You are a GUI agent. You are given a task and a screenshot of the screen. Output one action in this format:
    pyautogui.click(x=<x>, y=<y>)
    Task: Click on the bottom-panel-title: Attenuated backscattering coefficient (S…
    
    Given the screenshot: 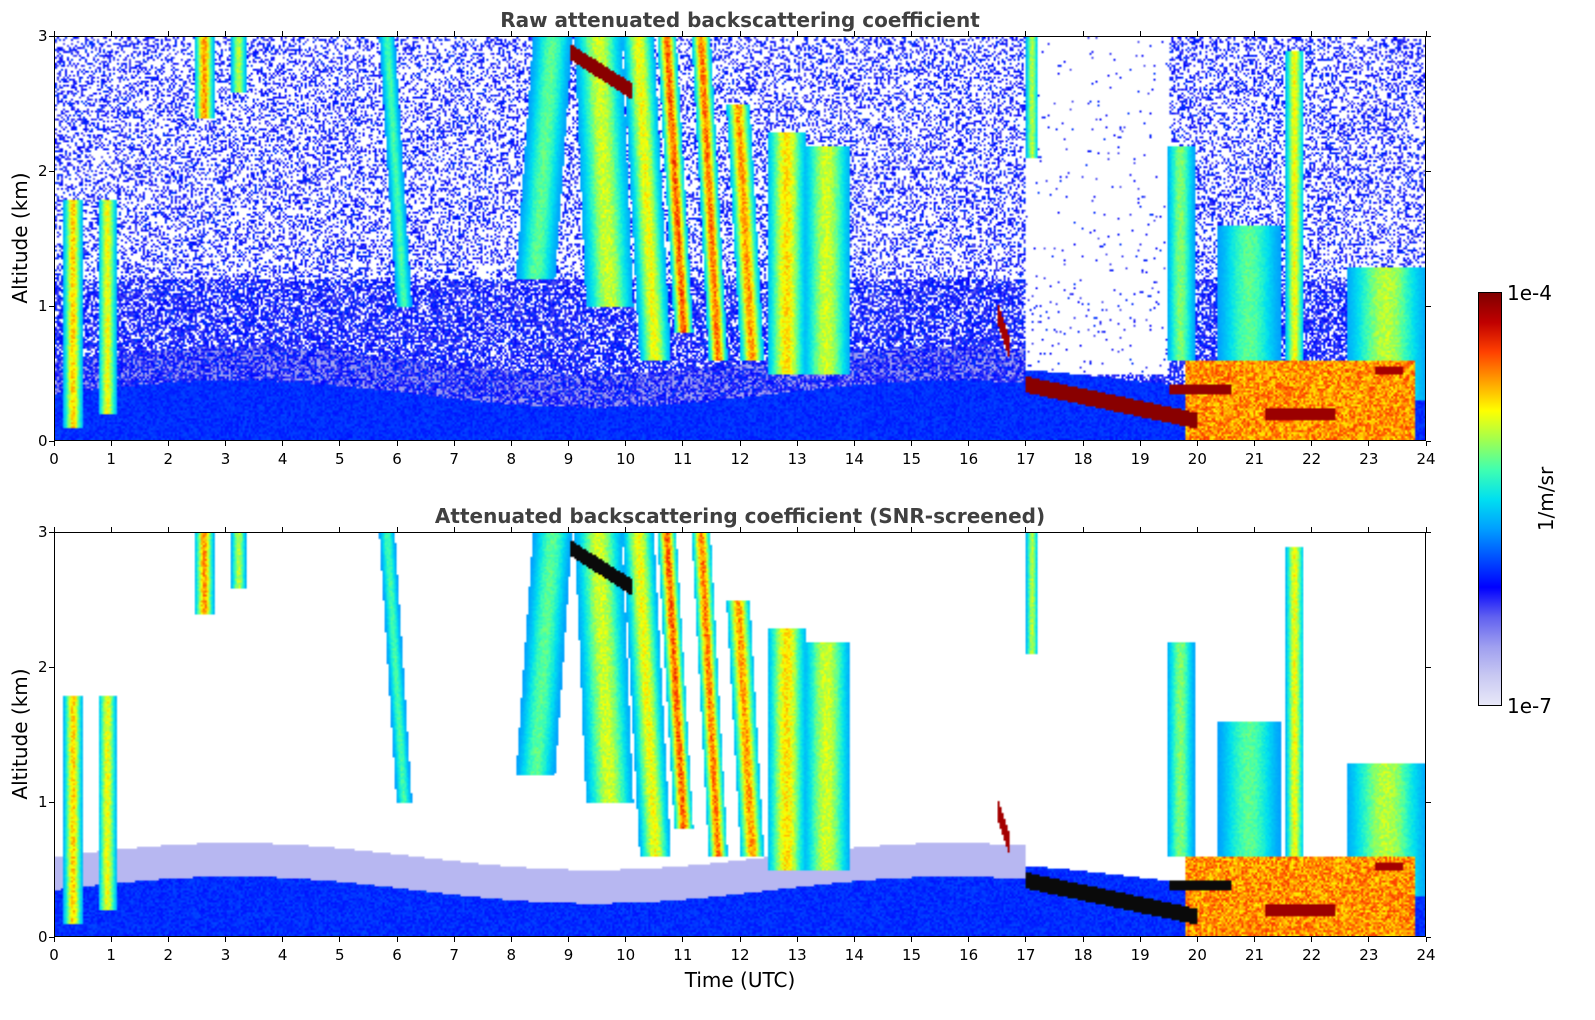 What is the action you would take?
    pyautogui.click(x=740, y=516)
    